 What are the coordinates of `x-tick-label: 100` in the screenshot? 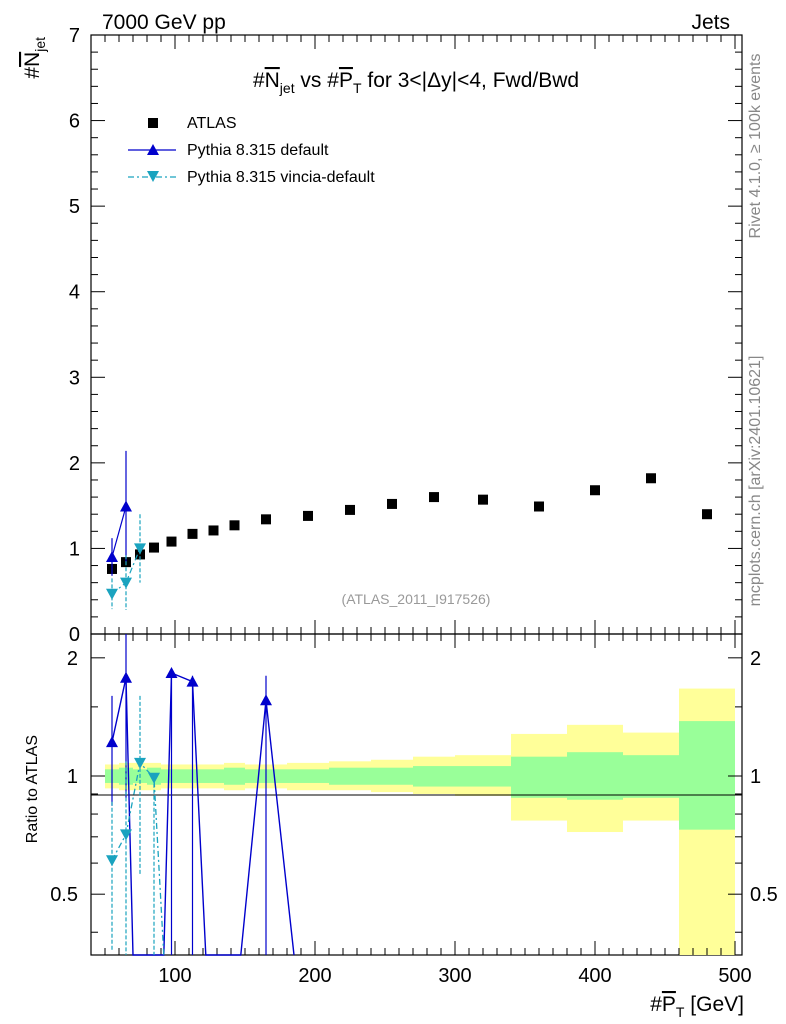 It's located at (174, 976).